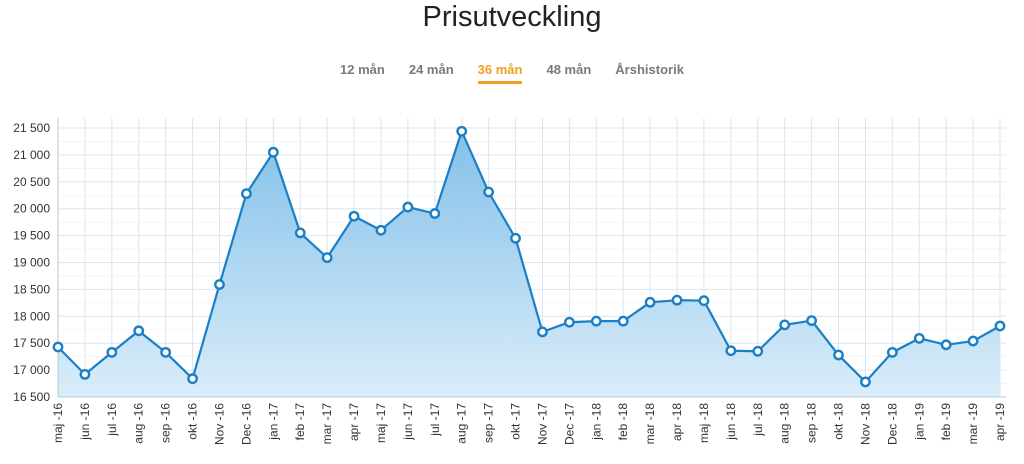 Image resolution: width=1024 pixels, height=464 pixels. Describe the element at coordinates (731, 422) in the screenshot. I see `x-tick-label: jun -18` at that location.